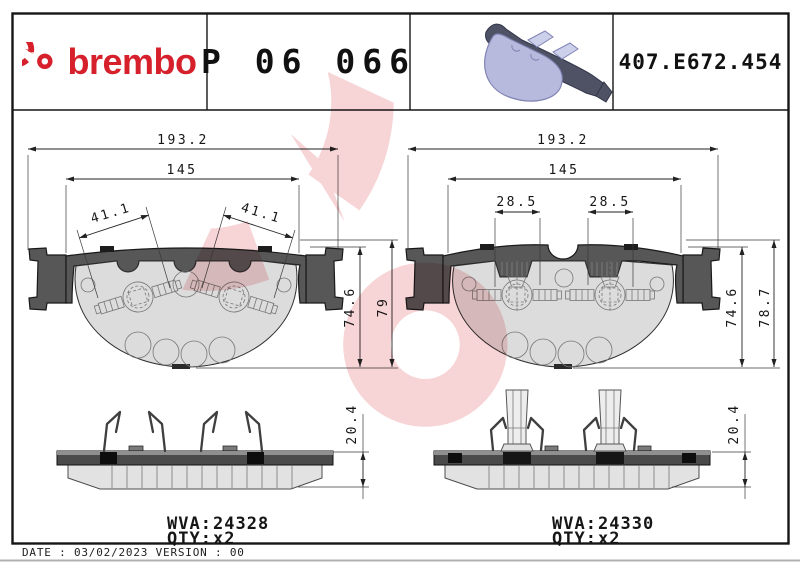 This screenshot has height=566, width=800. What do you see at coordinates (183, 431) in the screenshot?
I see `retaining-spring-clips` at bounding box center [183, 431].